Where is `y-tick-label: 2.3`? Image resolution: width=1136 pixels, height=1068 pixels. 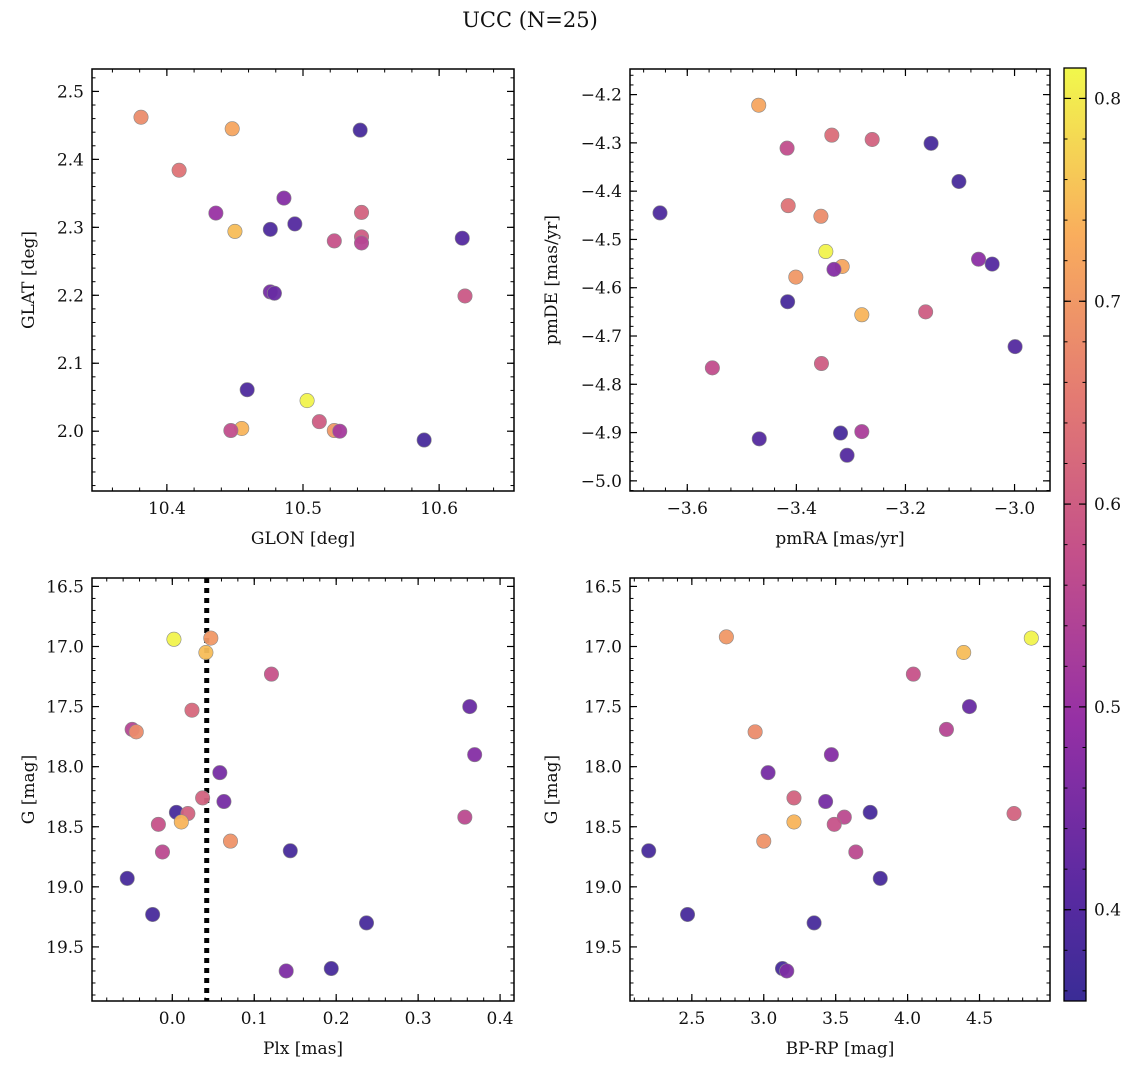 y-tick-label: 2.3 is located at coordinates (70, 228).